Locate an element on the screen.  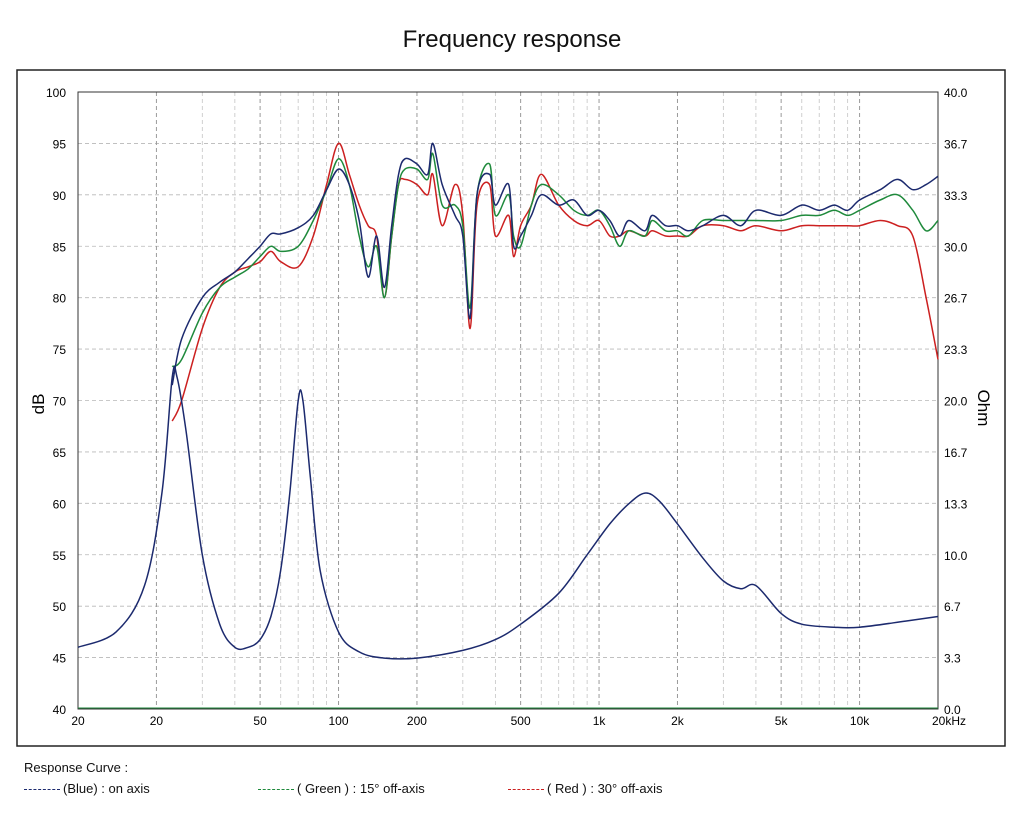
legend-label-green: ( Green ) : 15° off-axis is located at coordinates (361, 788).